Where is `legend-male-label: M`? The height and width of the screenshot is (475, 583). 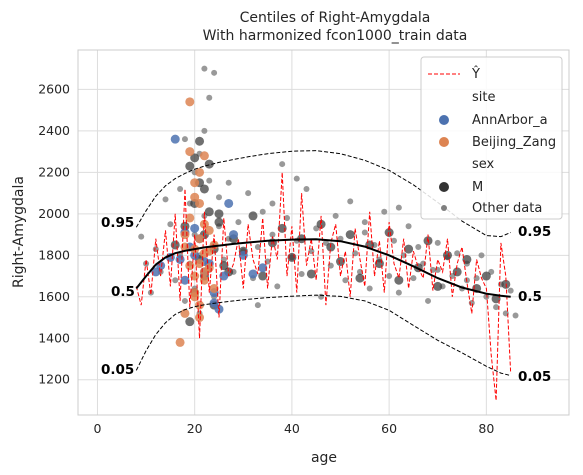 legend-male-label: M is located at coordinates (477, 187).